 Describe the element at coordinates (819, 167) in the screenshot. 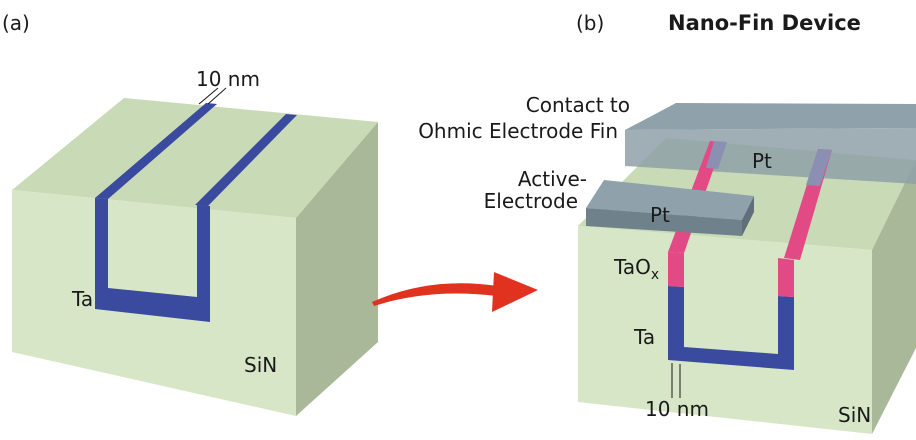

I see `pt-overlap-right` at that location.